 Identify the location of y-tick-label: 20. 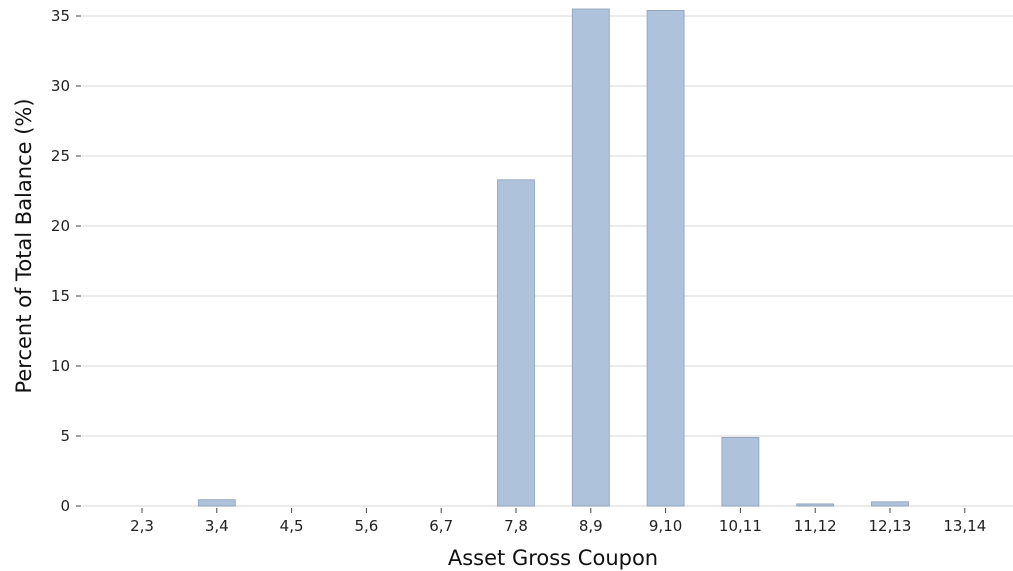
(60, 226).